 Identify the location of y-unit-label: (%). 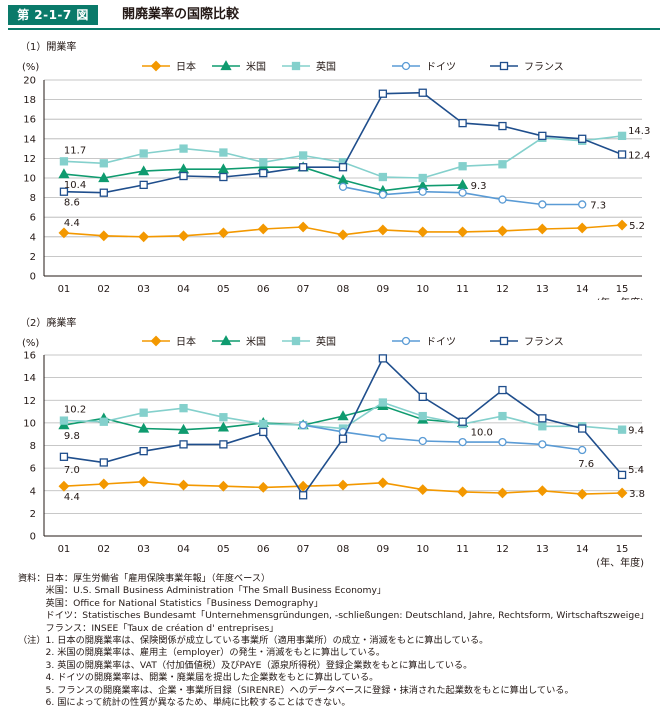
(30, 67).